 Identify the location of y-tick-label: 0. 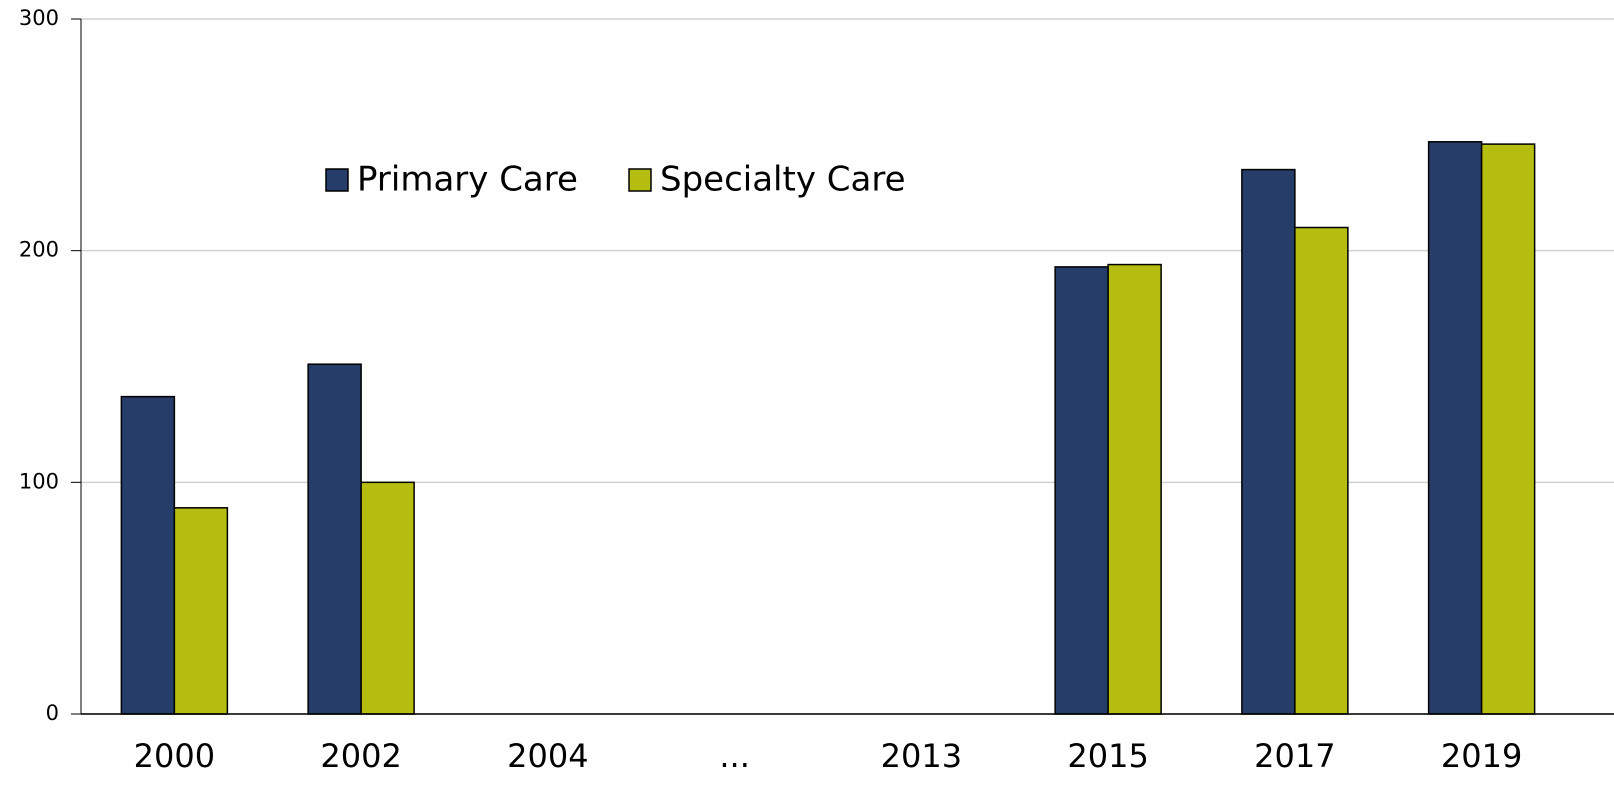
(52, 713).